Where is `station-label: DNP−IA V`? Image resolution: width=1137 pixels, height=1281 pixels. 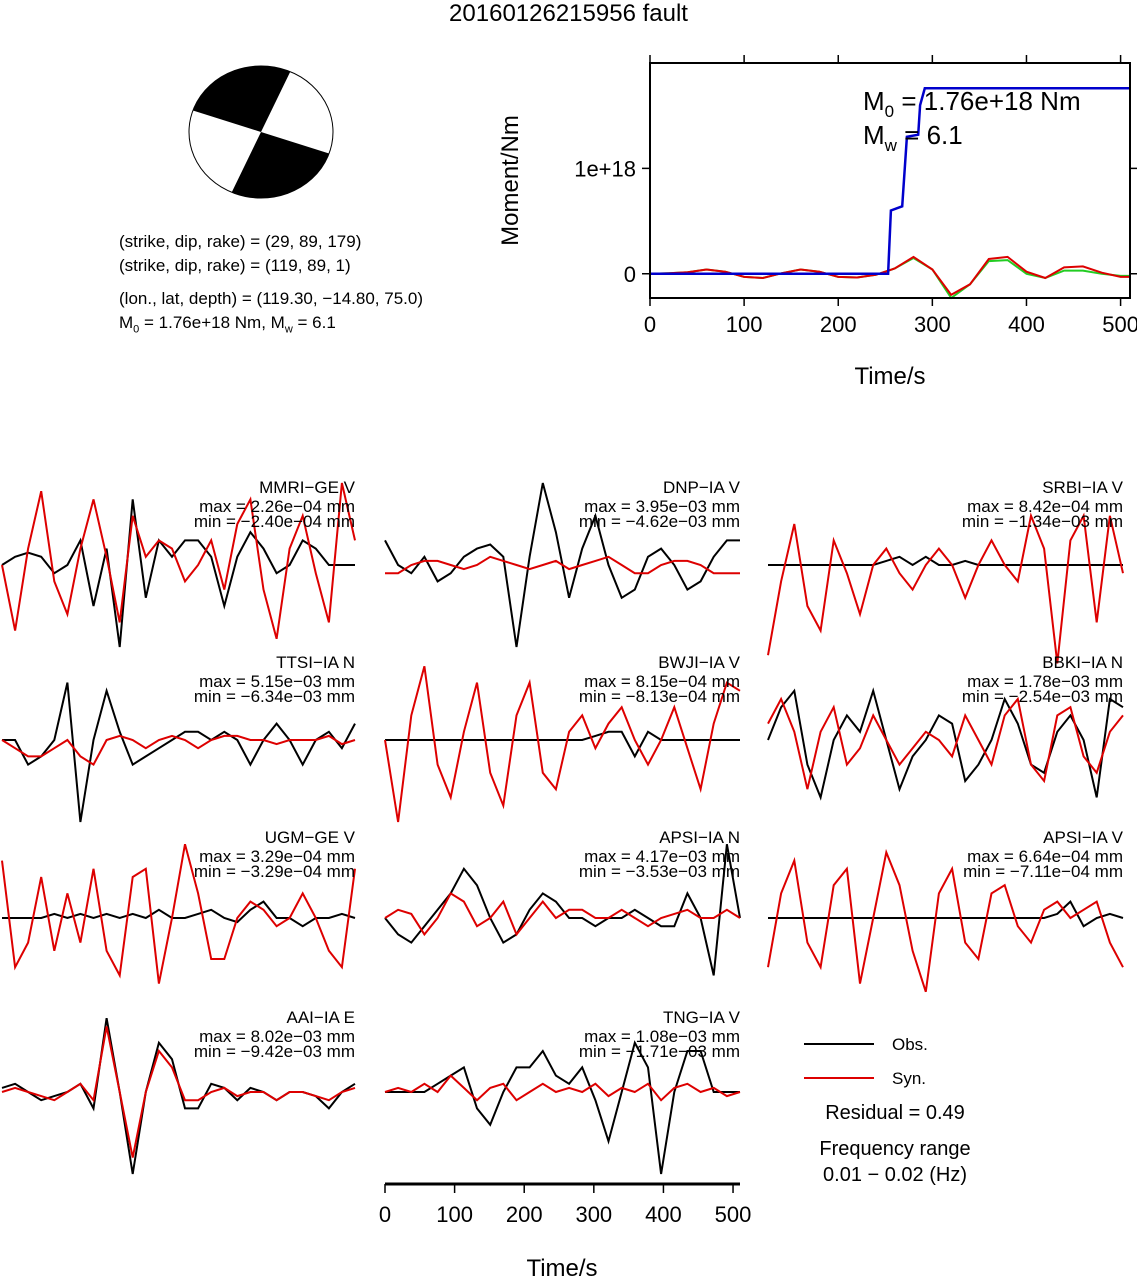 station-label: DNP−IA V is located at coordinates (702, 487).